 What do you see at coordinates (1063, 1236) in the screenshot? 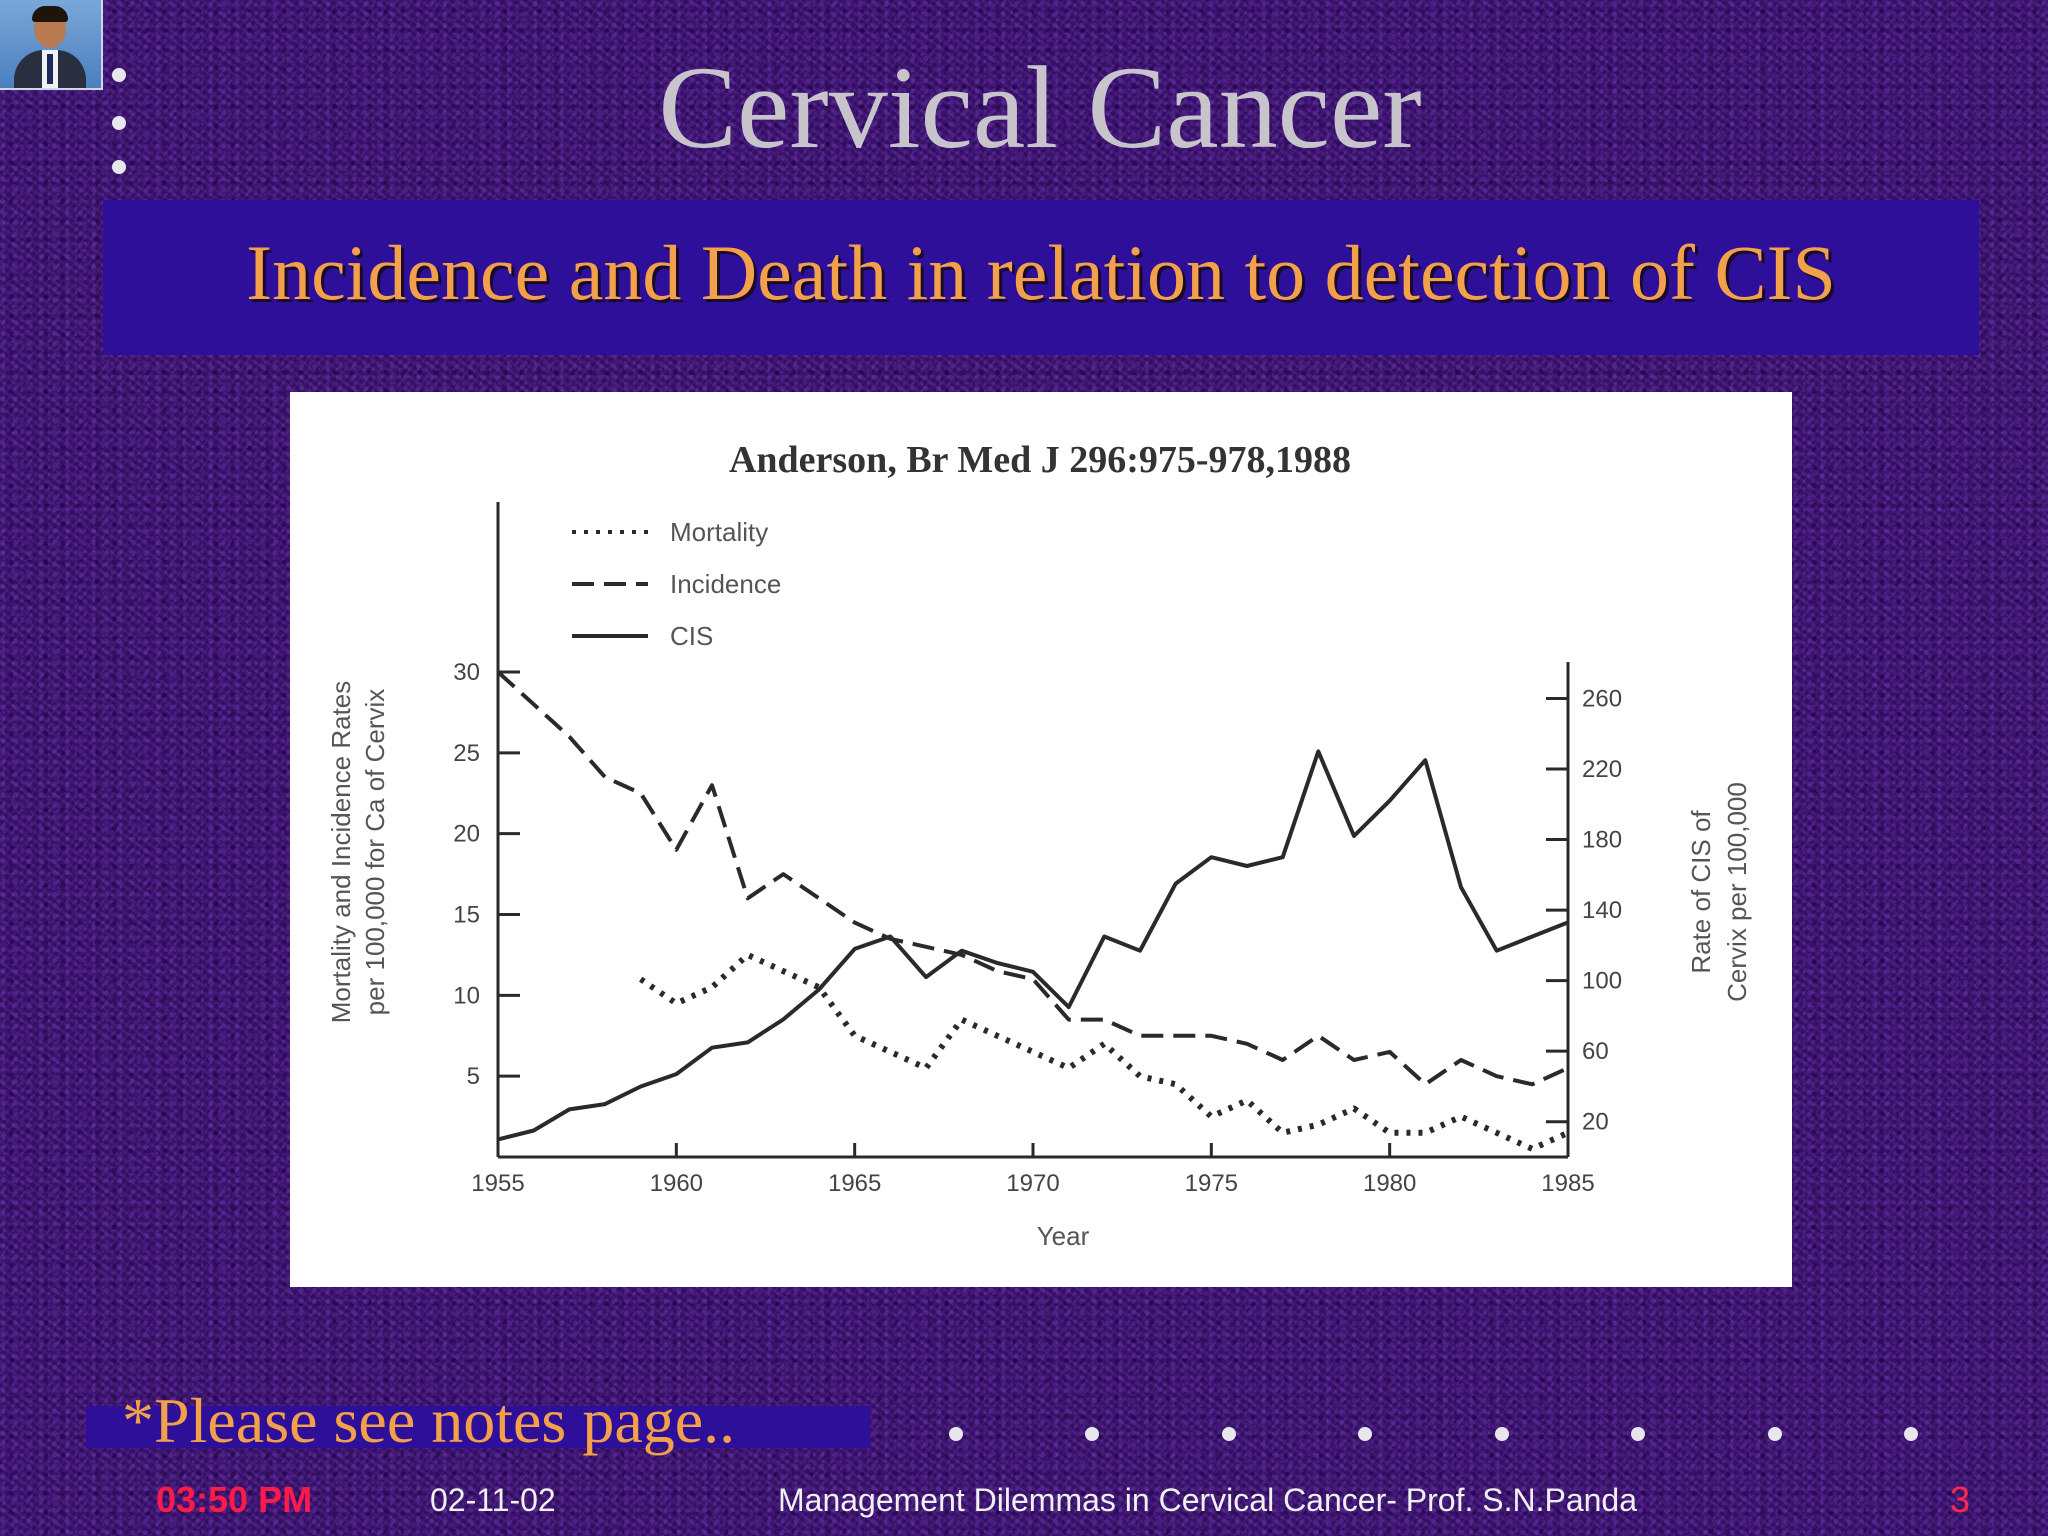
I see `x-axis-label: Year` at bounding box center [1063, 1236].